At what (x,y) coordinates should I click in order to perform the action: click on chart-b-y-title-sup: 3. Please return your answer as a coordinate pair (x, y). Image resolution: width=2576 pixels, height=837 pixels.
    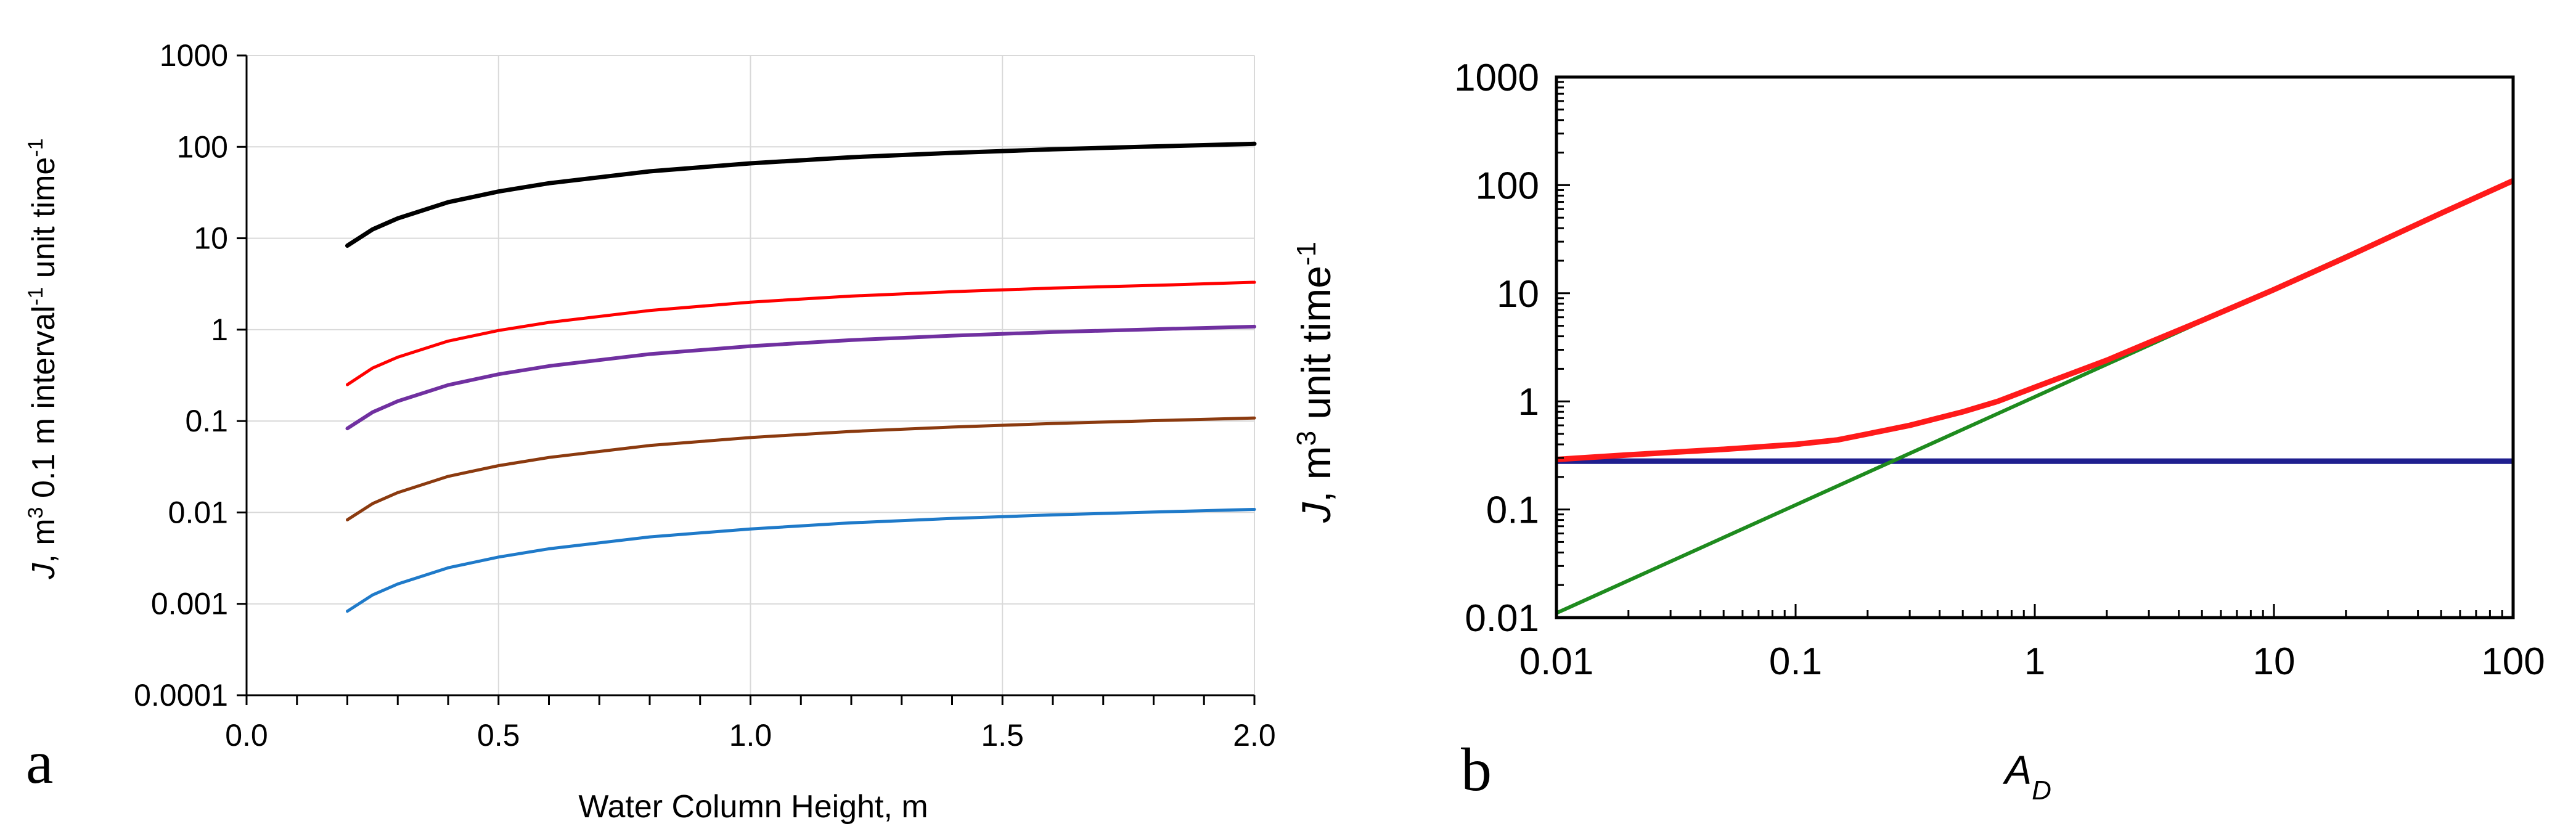
    Looking at the image, I should click on (1306, 439).